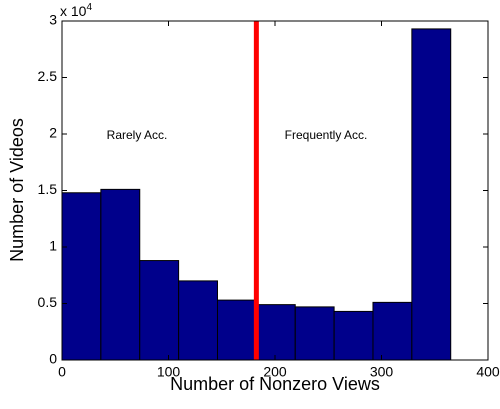  I want to click on x-tick-label: 400, so click(488, 372).